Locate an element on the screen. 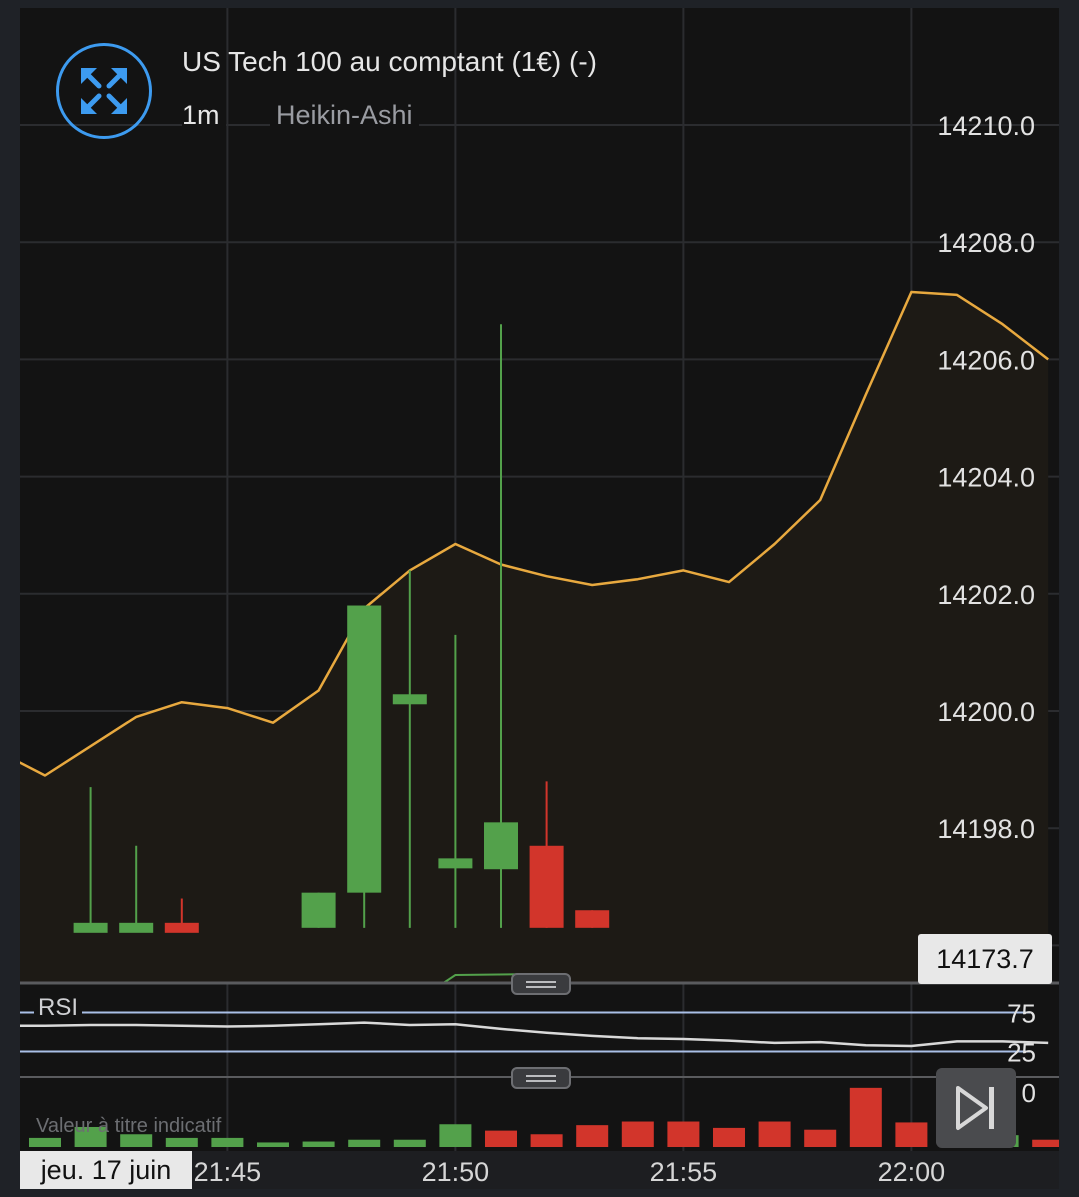  histogram-axis-label: 0 is located at coordinates (1029, 1093).